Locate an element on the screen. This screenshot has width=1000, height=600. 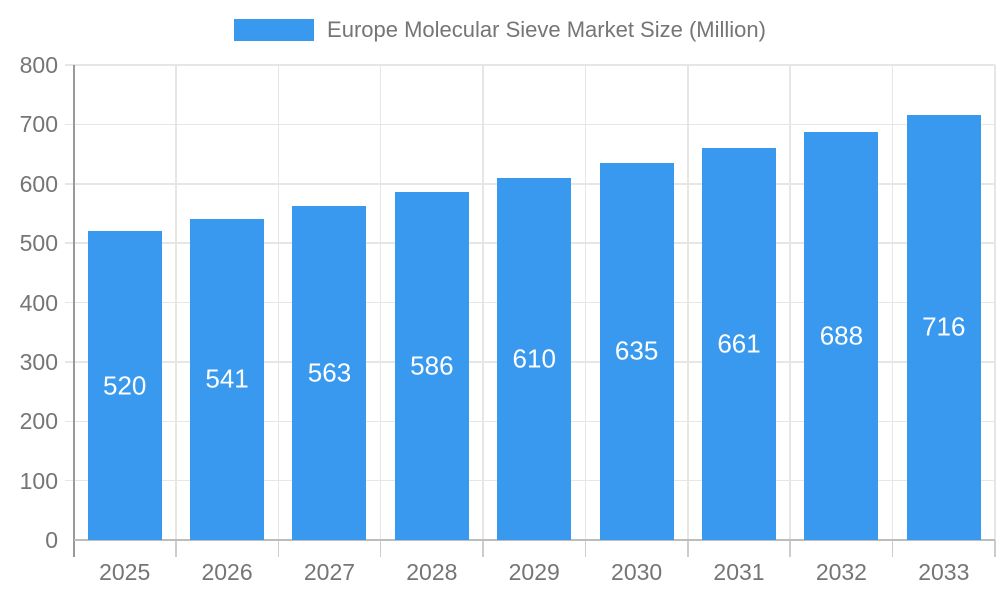
x-axis-label: 2026 is located at coordinates (227, 572).